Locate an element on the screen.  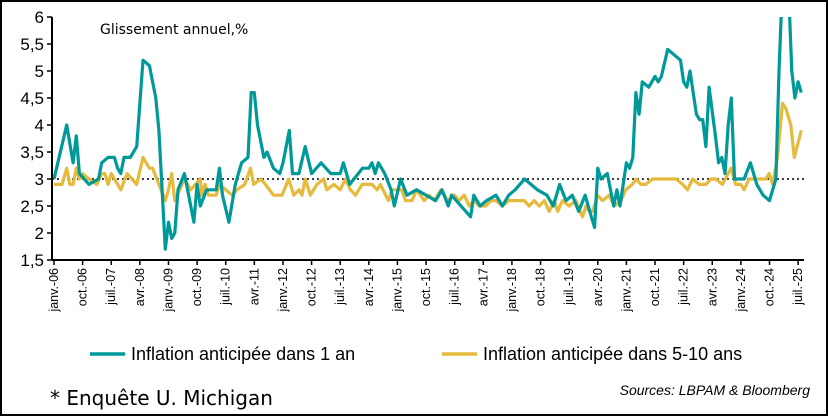
x-tick-label: juil.-07 is located at coordinates (111, 287).